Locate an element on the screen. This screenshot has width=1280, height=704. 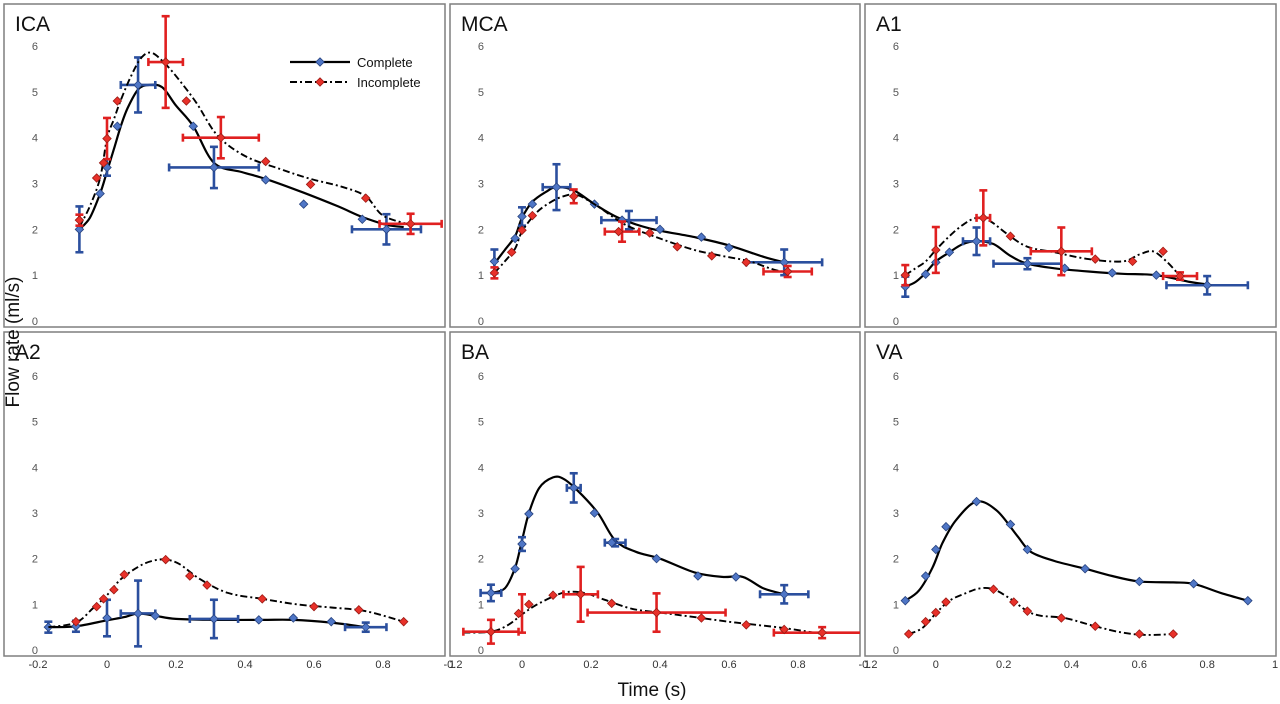
panel-title: A1 is located at coordinates (889, 24).